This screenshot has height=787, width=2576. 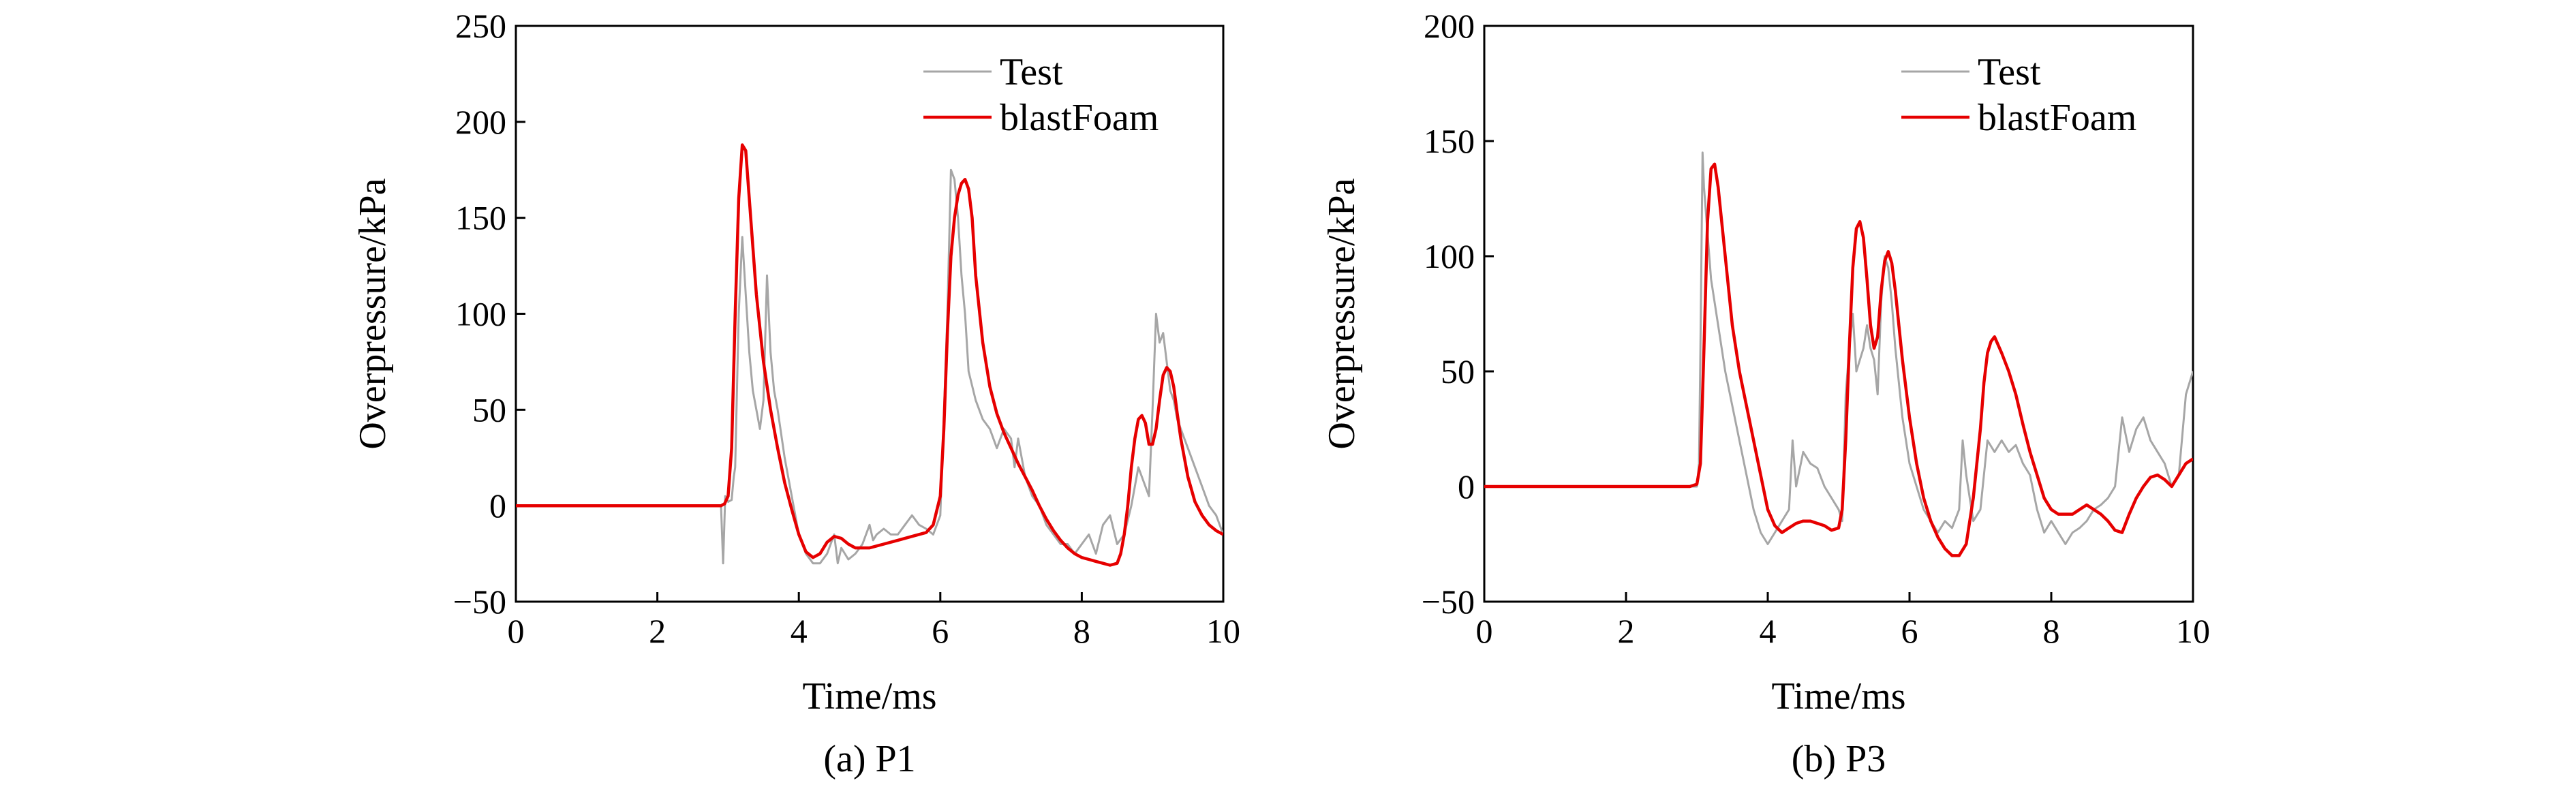 I want to click on panel-caption: (b) P3, so click(x=1839, y=759).